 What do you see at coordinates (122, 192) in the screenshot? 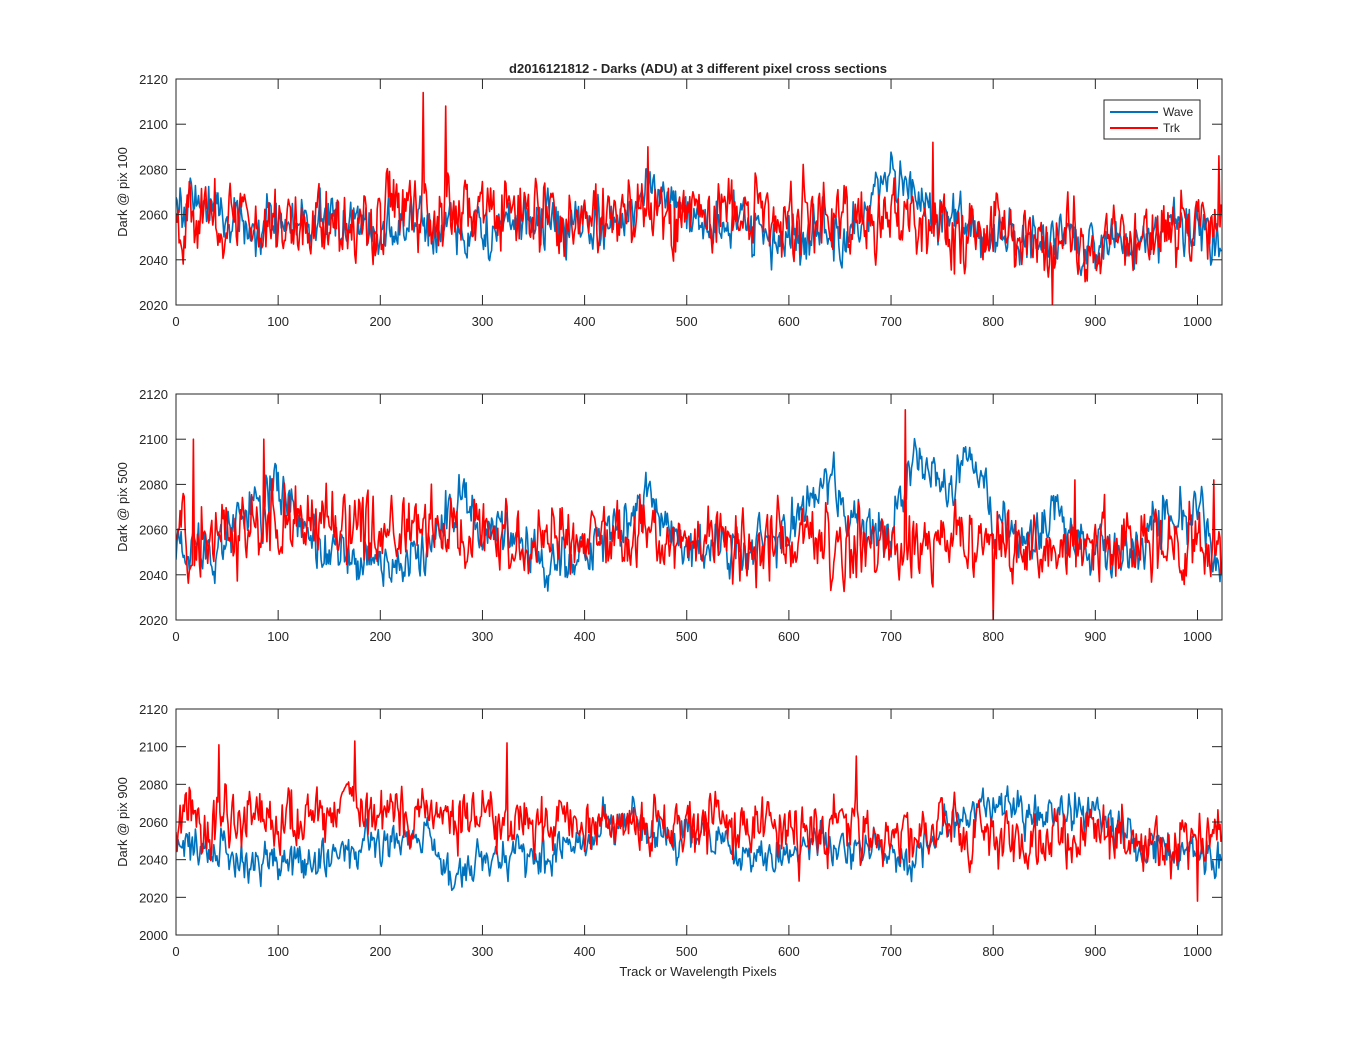
I see `y-axis-label: Dark @ pix 100` at bounding box center [122, 192].